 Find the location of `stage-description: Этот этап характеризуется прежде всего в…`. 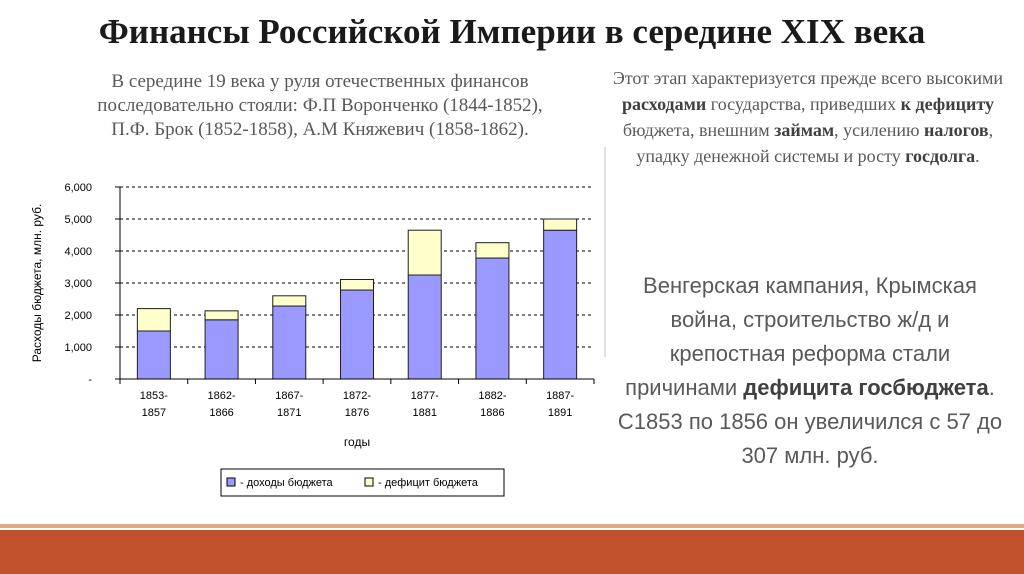

stage-description: Этот этап характеризуется прежде всего в… is located at coordinates (808, 117).